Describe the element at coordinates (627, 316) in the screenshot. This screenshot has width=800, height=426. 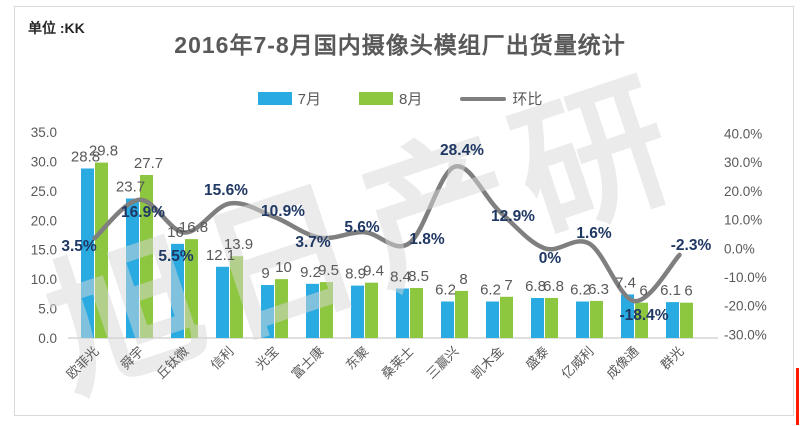
I see `bar-jul-成像通` at that location.